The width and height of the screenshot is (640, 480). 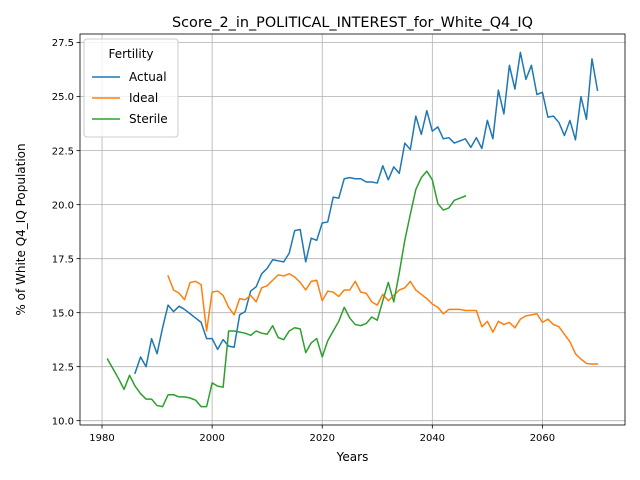 What do you see at coordinates (383, 319) in the screenshot?
I see `series-line-ideal` at bounding box center [383, 319].